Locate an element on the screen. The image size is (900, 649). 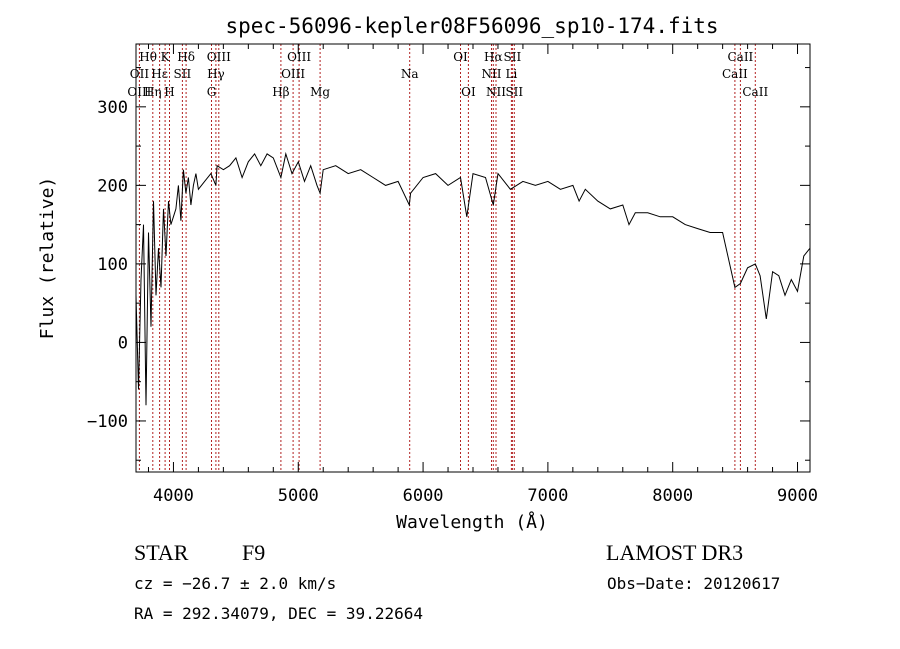
survey-name: LAMOST DR3 is located at coordinates (675, 552).